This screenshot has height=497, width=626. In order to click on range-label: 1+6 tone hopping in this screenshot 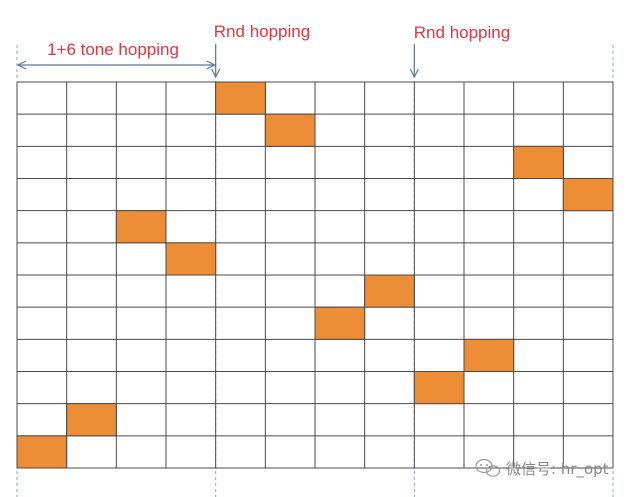, I will do `click(113, 49)`.